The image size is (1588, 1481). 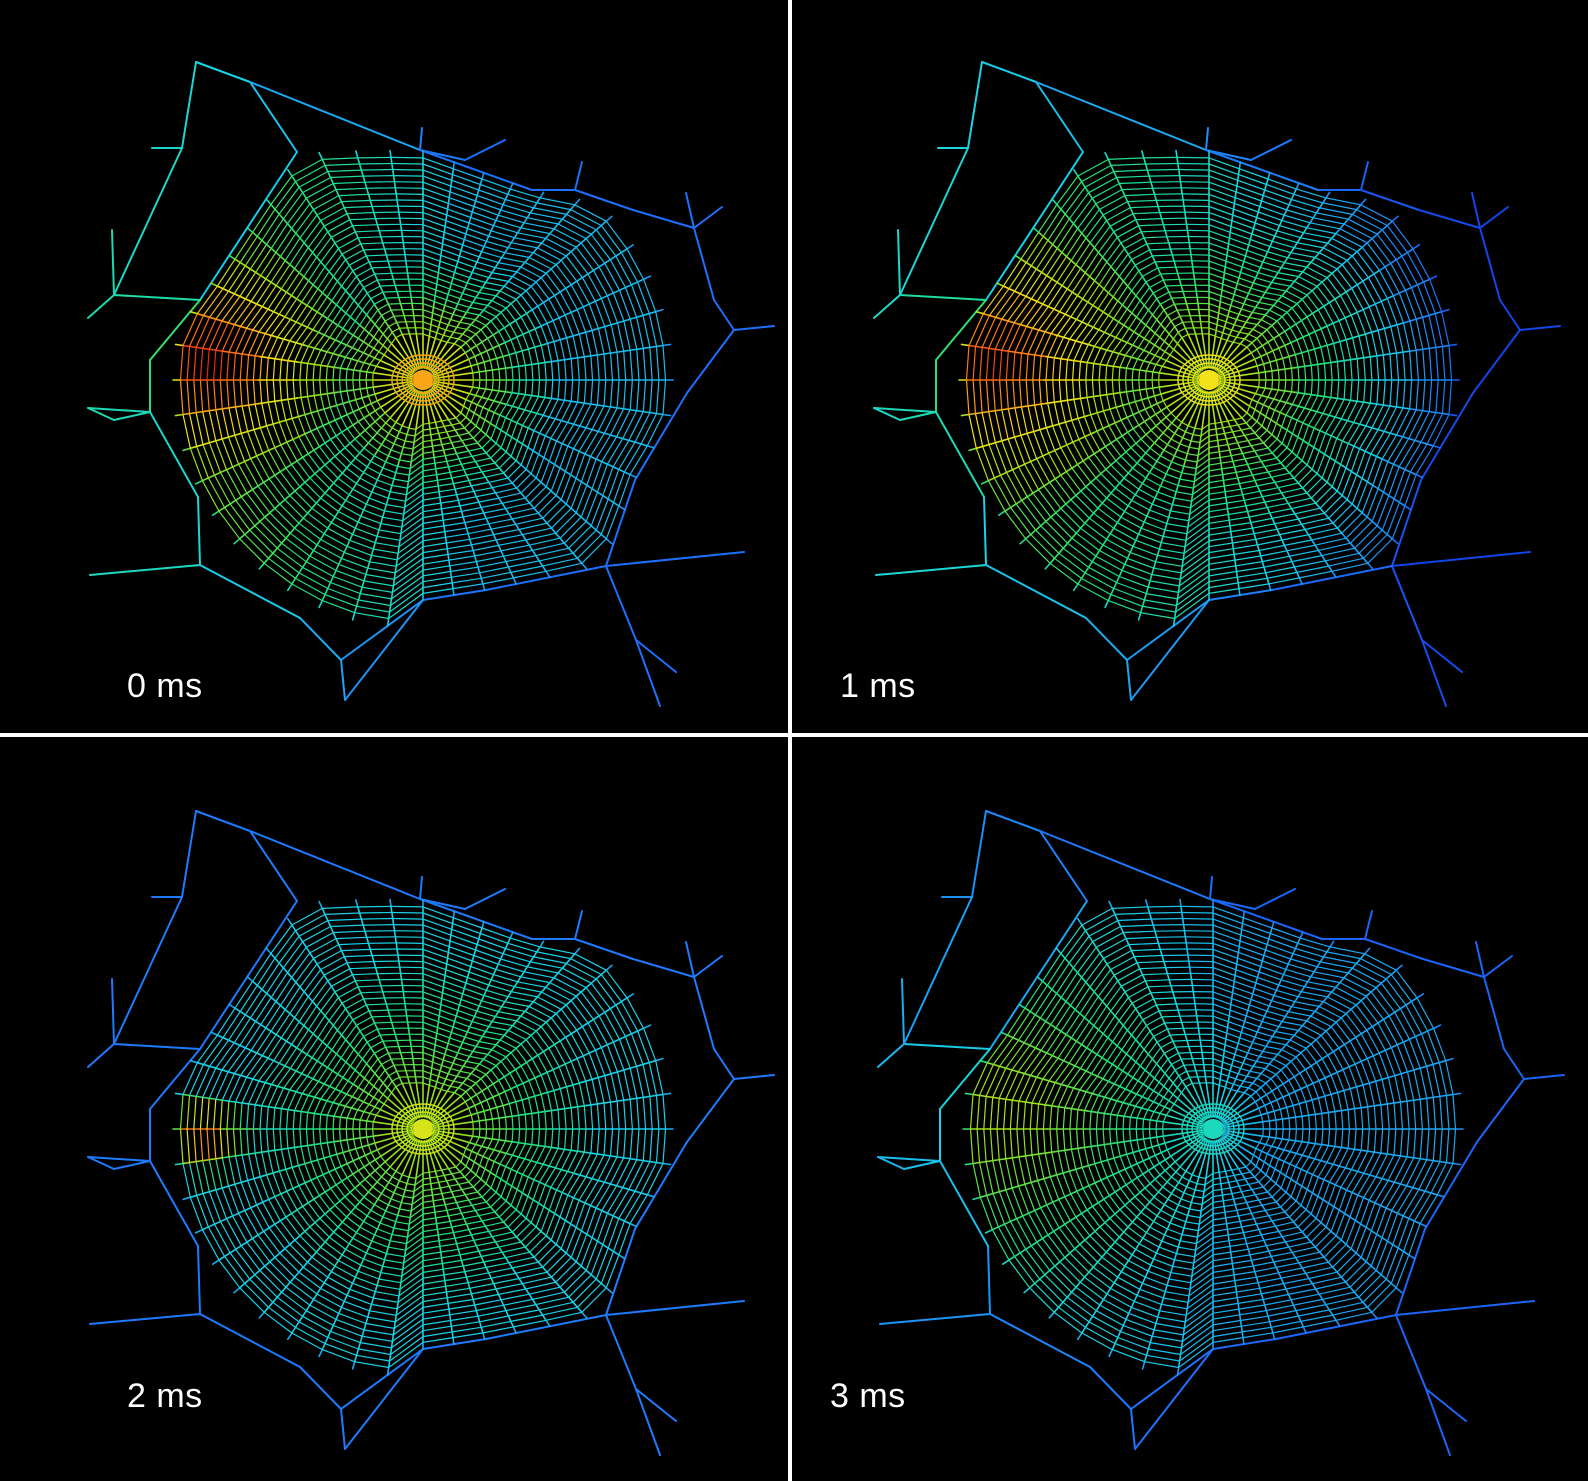 I want to click on web-3ms-hub, so click(x=1213, y=1129).